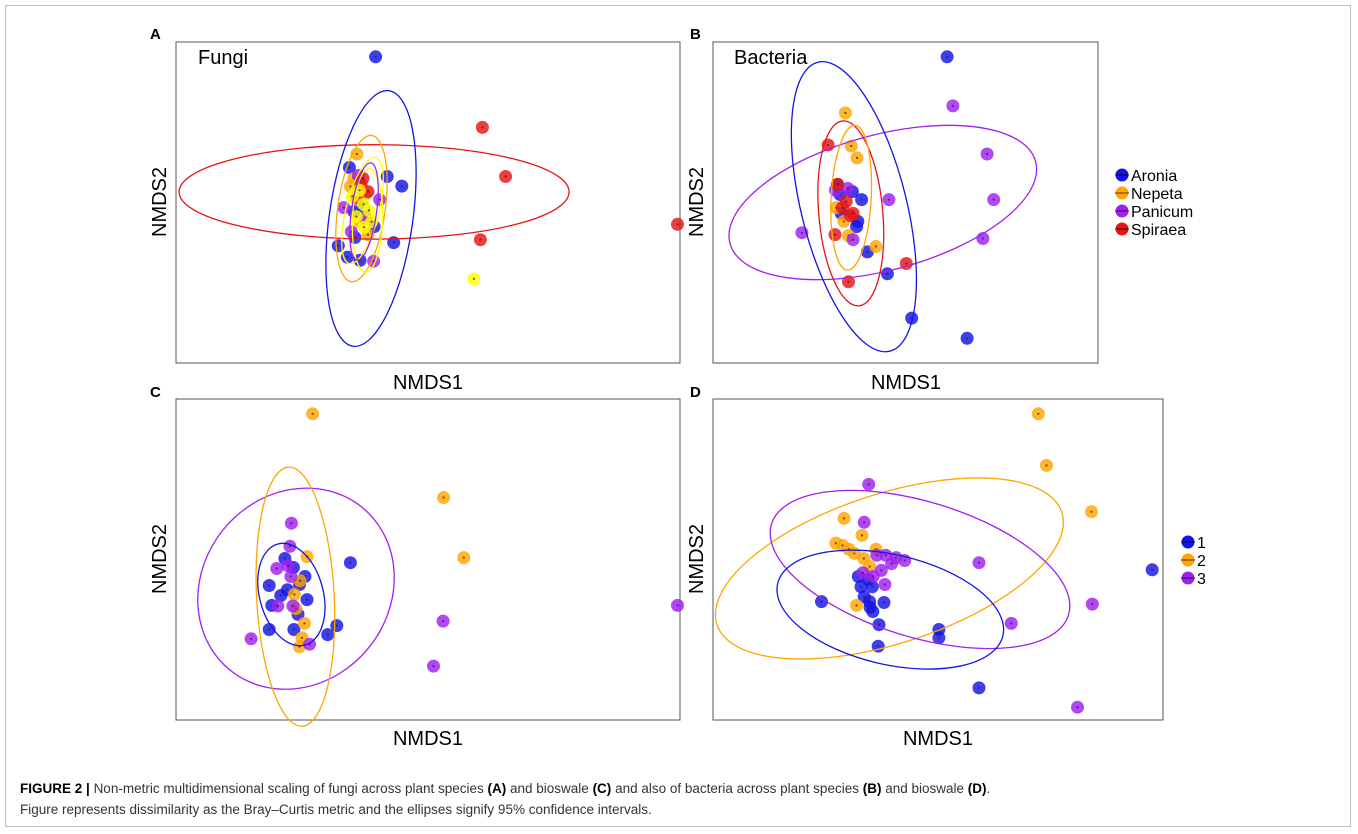  What do you see at coordinates (697, 559) in the screenshot?
I see `panel-d-ylabel: NMDS2` at bounding box center [697, 559].